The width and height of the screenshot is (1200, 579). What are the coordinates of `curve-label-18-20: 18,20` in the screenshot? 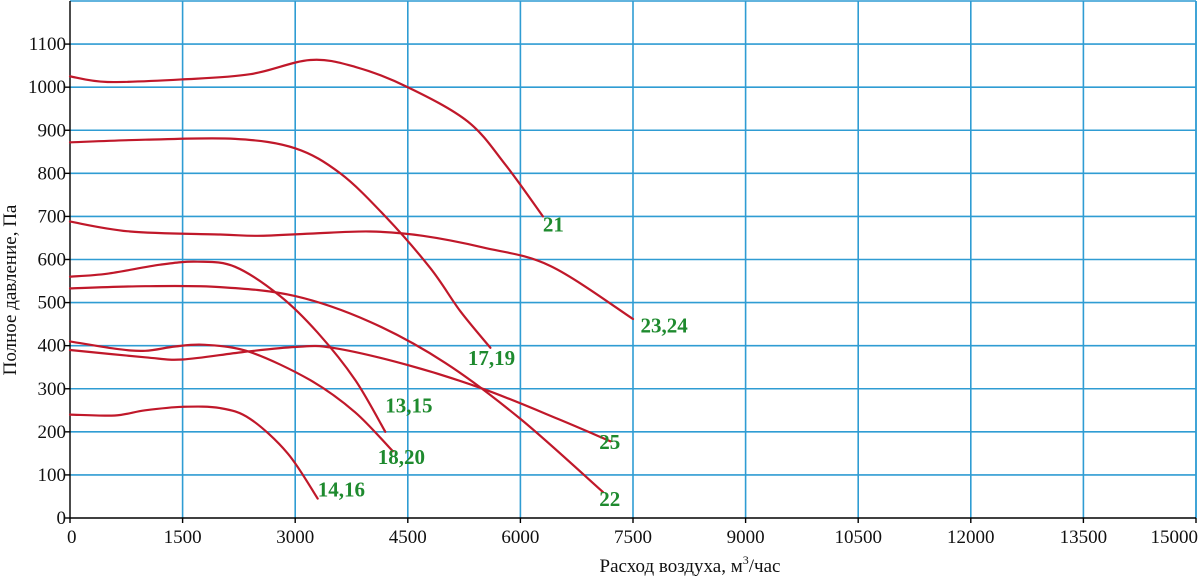 It's located at (401, 457).